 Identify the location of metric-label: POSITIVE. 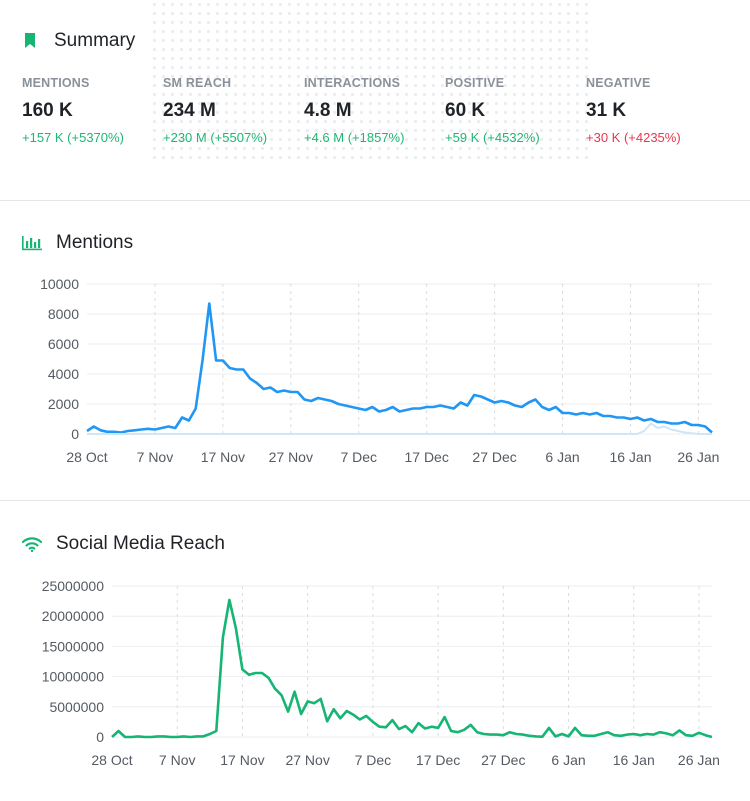
(475, 83).